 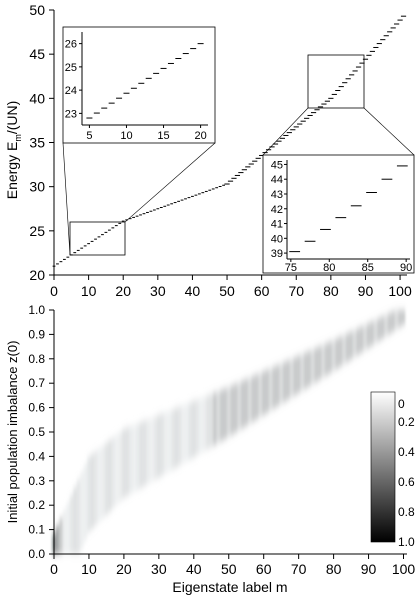 I want to click on top-y-tick-label: 30, so click(x=37, y=187).